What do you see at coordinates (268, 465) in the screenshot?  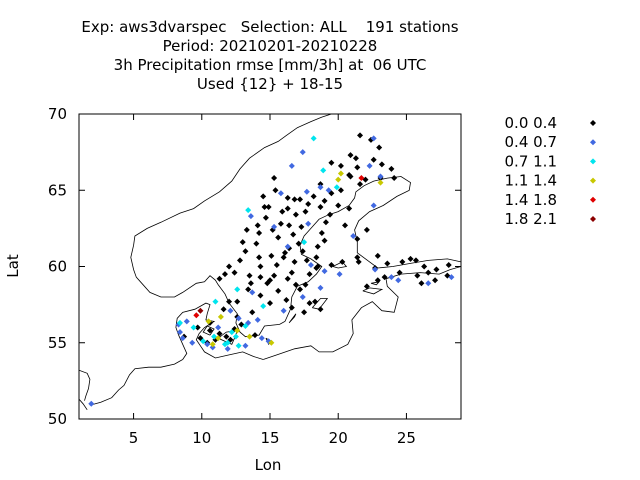 I see `x-axis-label: Lon` at bounding box center [268, 465].